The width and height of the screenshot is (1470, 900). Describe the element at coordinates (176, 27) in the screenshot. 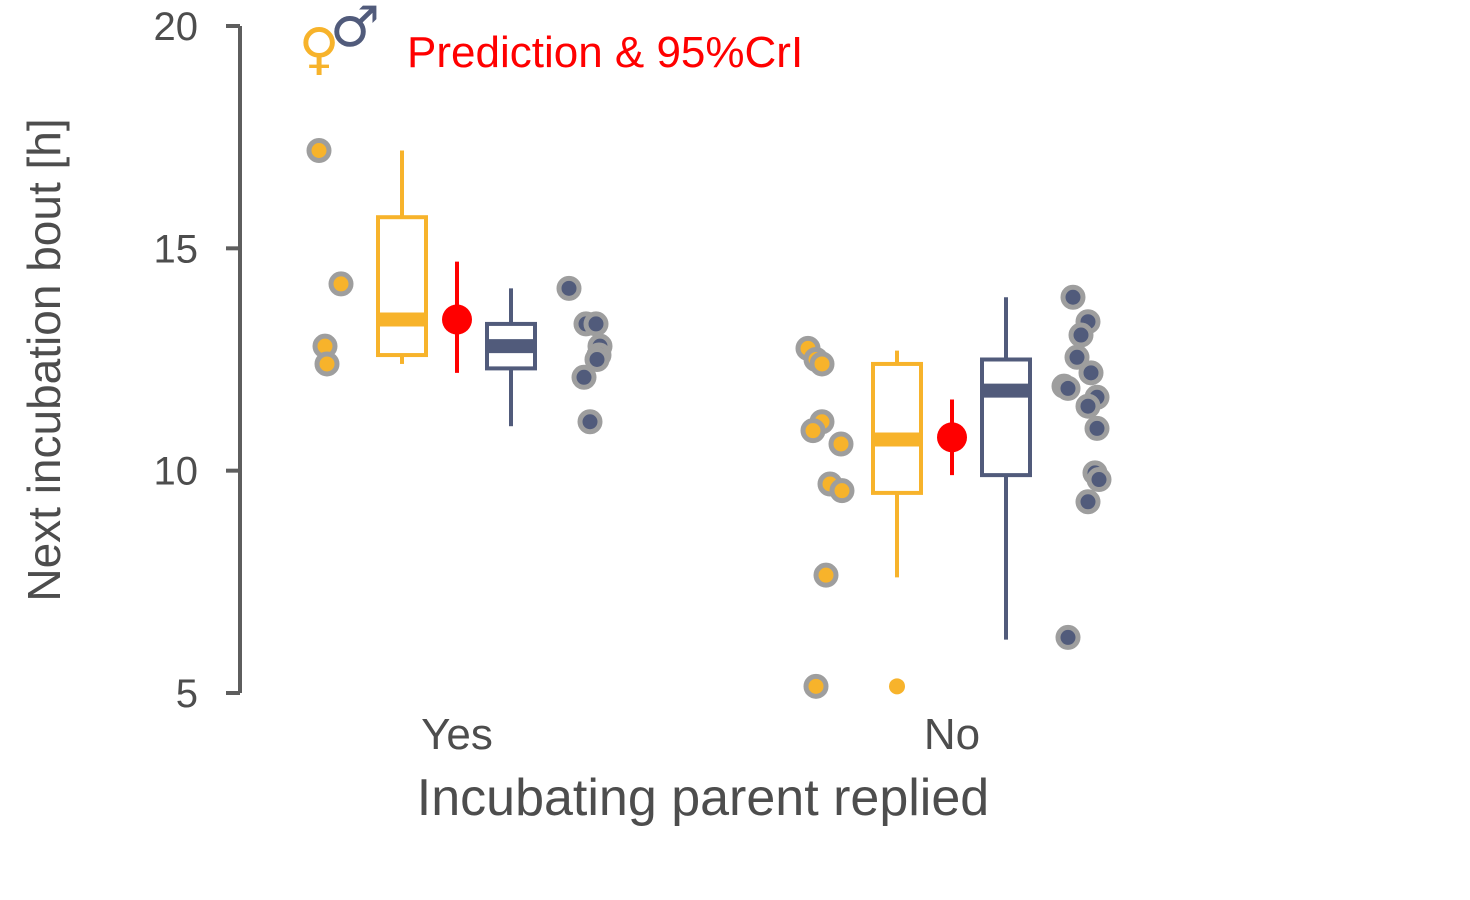

I see `y-tick-label: 20` at that location.